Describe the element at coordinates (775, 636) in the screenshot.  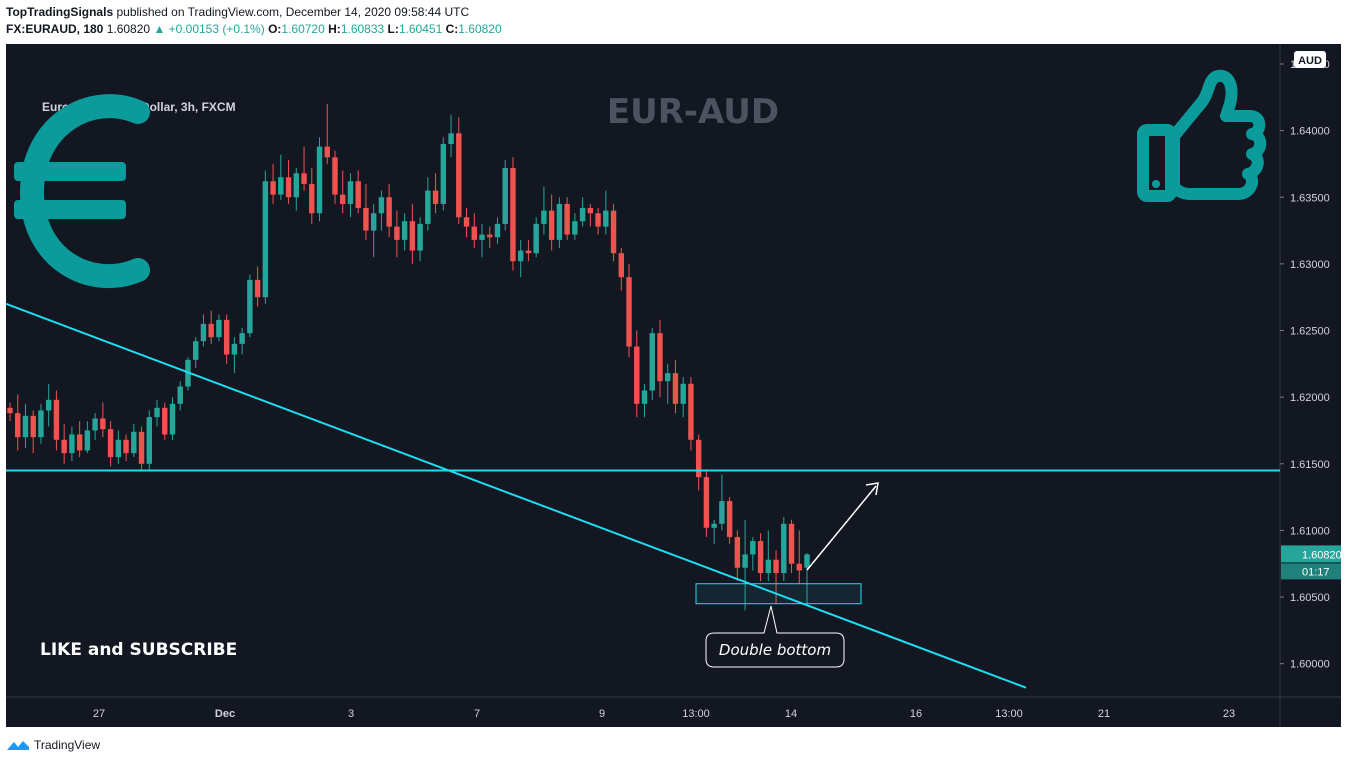
I see `double-bottom-callout: Double bottom` at that location.